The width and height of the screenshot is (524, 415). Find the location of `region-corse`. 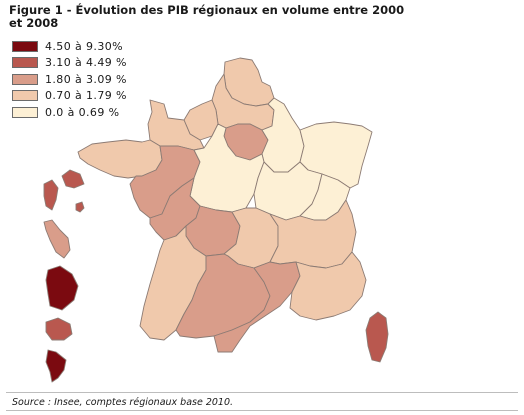

region-corse is located at coordinates (377, 337).